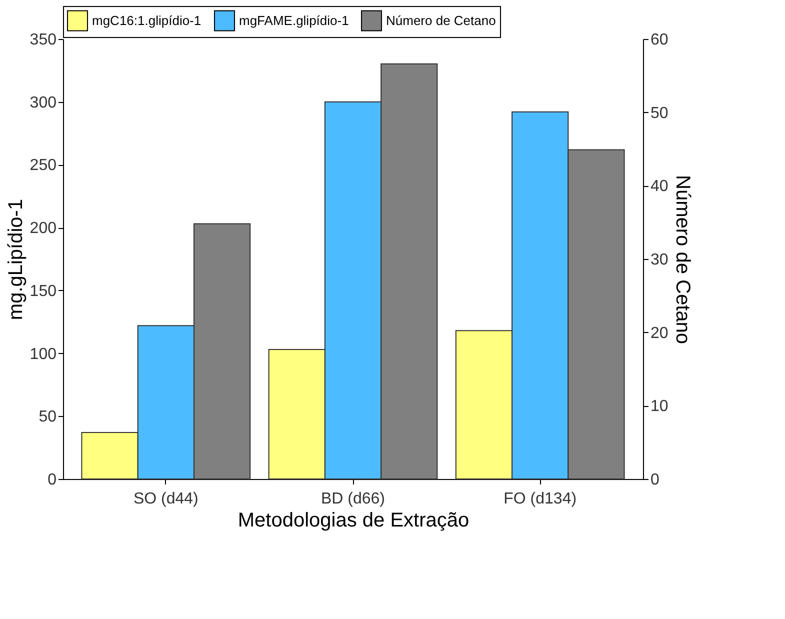 The height and width of the screenshot is (619, 785). What do you see at coordinates (540, 499) in the screenshot?
I see `x-tick-label: FO (d134)` at bounding box center [540, 499].